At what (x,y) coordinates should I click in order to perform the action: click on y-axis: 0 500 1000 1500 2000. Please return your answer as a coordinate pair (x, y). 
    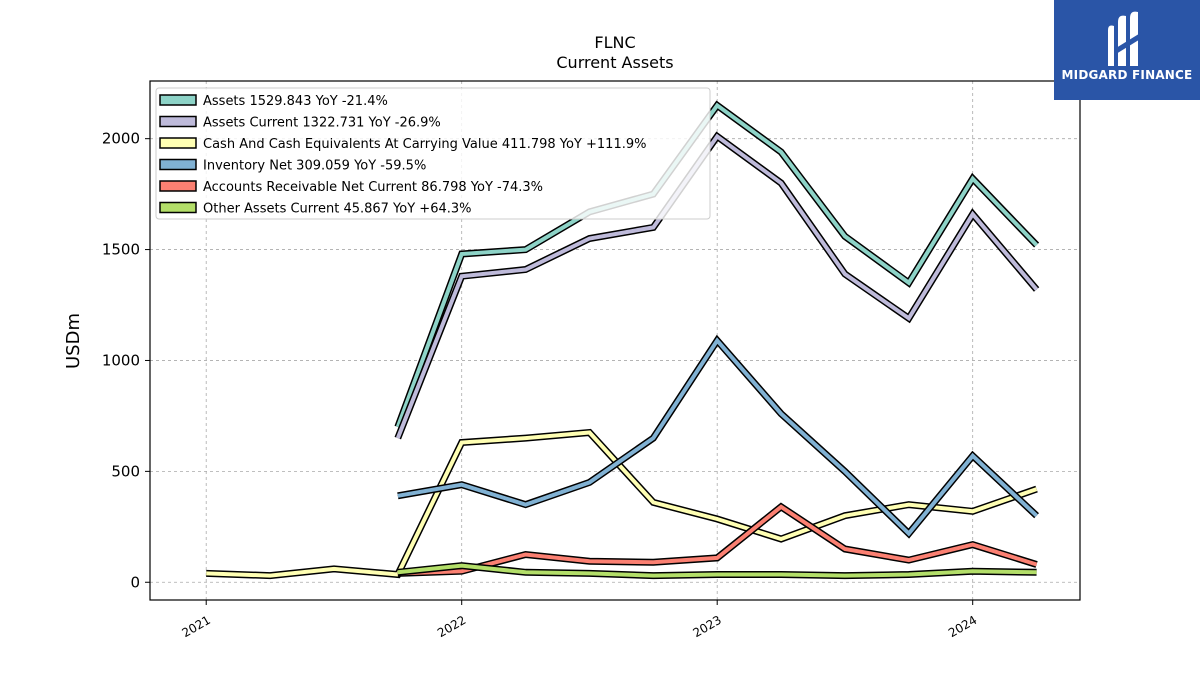
    Looking at the image, I should click on (126, 360).